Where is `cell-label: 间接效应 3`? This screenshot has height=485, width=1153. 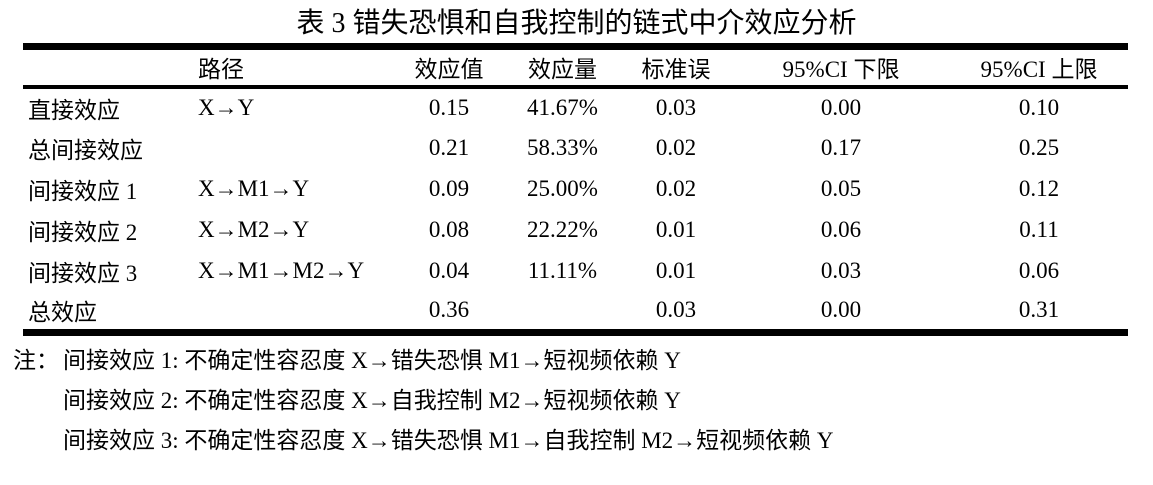 cell-label: 间接效应 3 is located at coordinates (83, 273).